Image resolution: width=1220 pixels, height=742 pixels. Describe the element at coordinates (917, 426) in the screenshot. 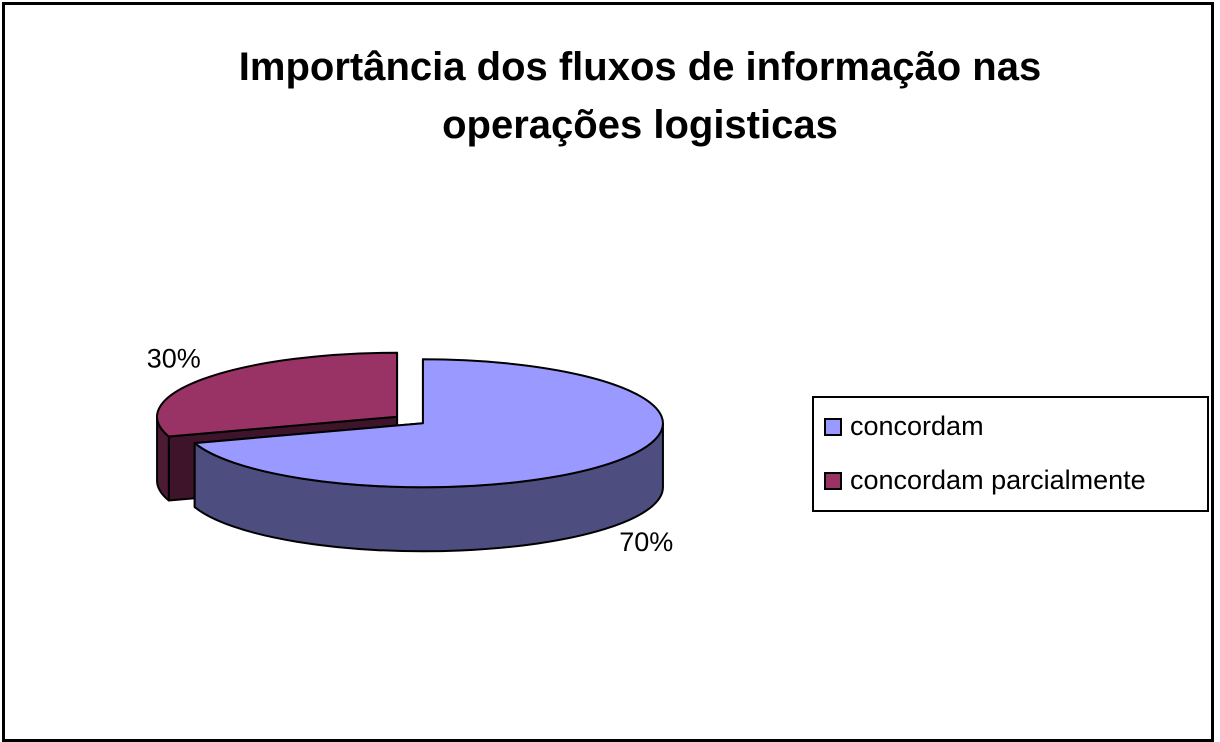

I see `legend-label: concordam` at that location.